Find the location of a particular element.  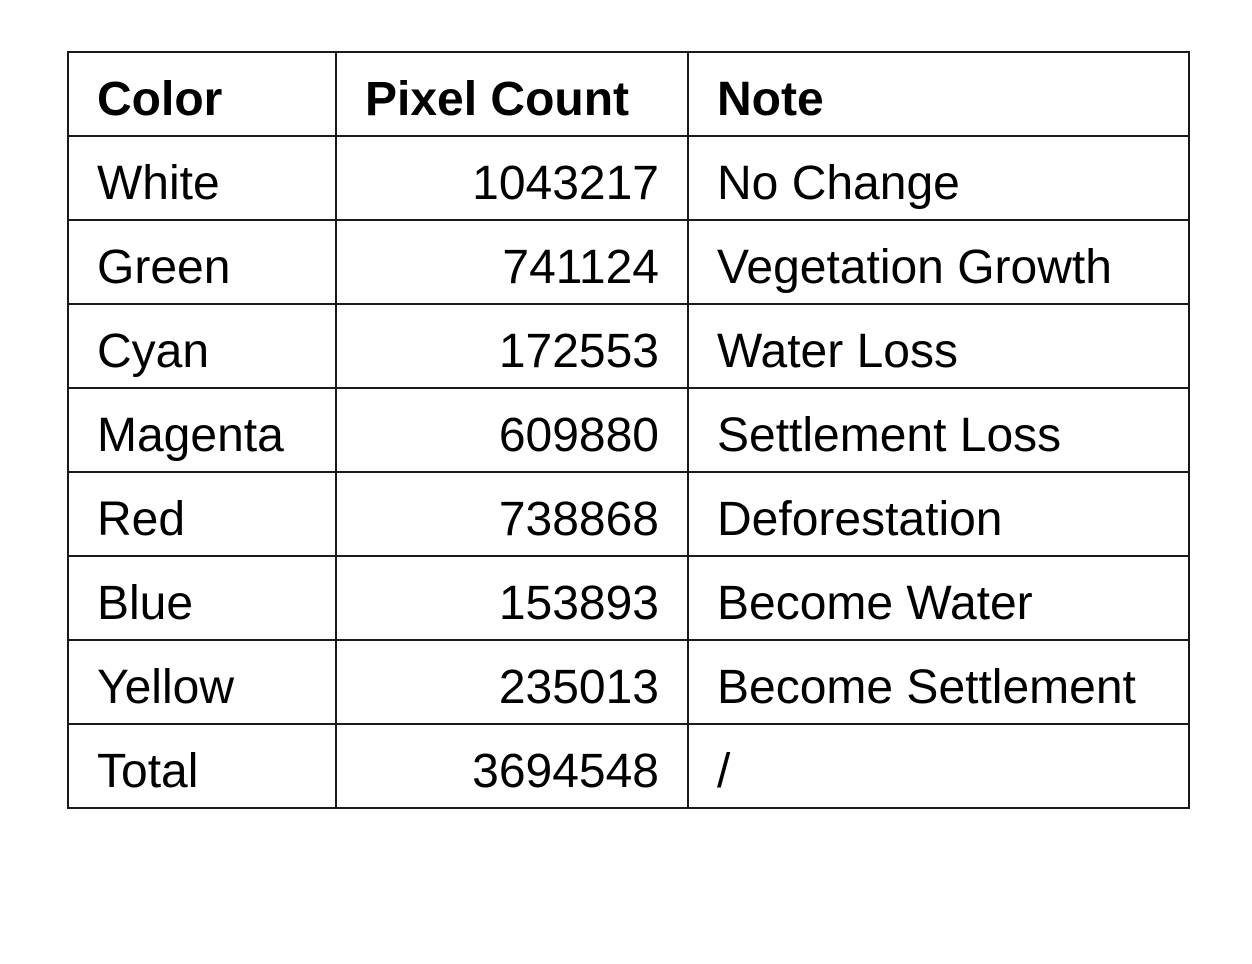

cell-color: White is located at coordinates (202, 178).